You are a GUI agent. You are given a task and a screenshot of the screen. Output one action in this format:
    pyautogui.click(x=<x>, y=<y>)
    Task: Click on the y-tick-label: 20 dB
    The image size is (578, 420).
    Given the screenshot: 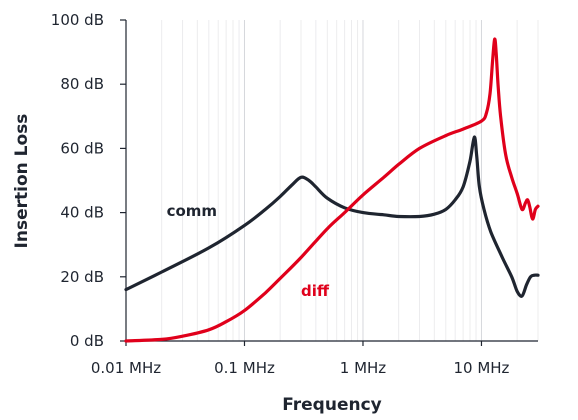 What is the action you would take?
    pyautogui.click(x=82, y=277)
    